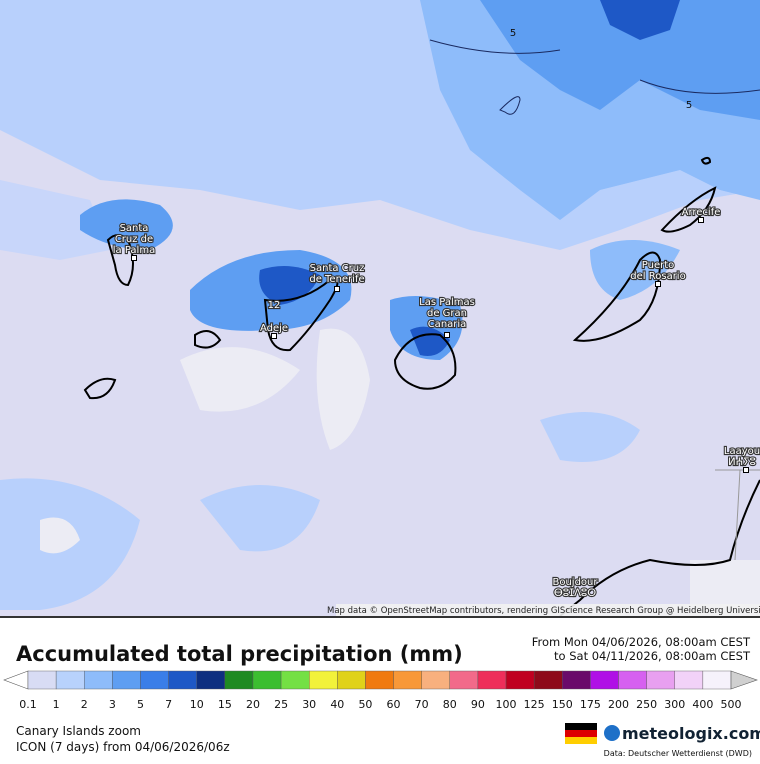 The width and height of the screenshot is (760, 764). I want to click on legend-title: Accumulated total precipitation (mm), so click(239, 654).